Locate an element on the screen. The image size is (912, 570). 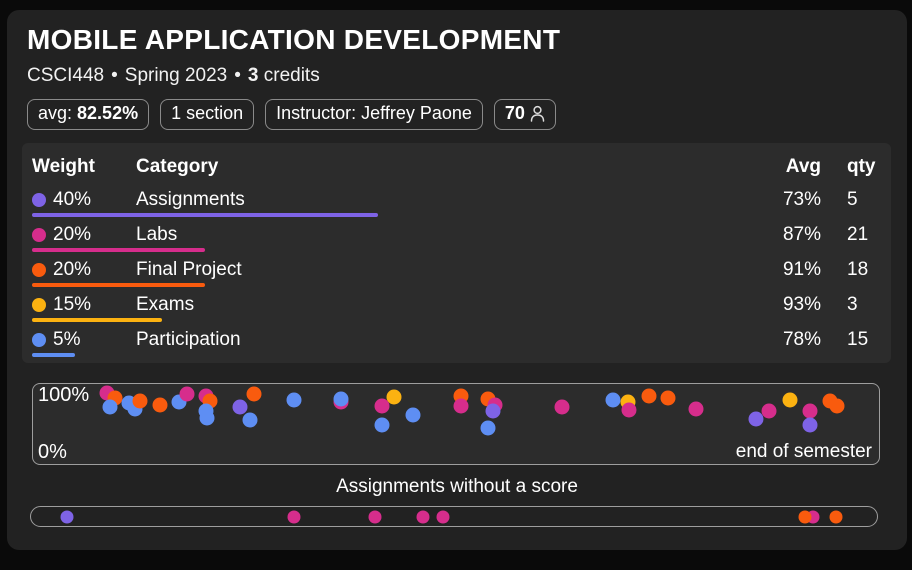
qty-value: 21 is located at coordinates (858, 234).